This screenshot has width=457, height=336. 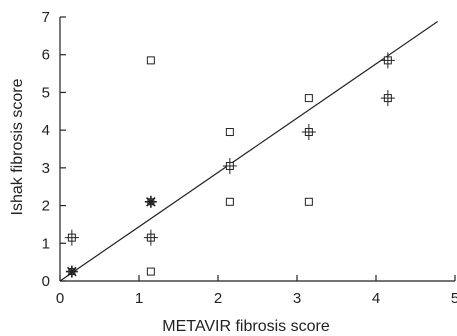 What do you see at coordinates (46, 92) in the screenshot?
I see `y-tick-label: 5` at bounding box center [46, 92].